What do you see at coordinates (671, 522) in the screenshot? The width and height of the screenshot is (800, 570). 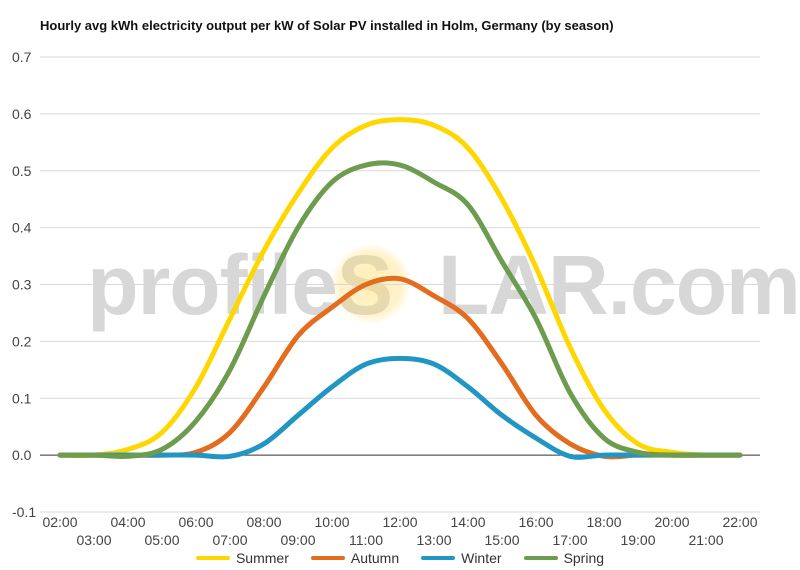 I see `x-tick-label: 20:00` at bounding box center [671, 522].